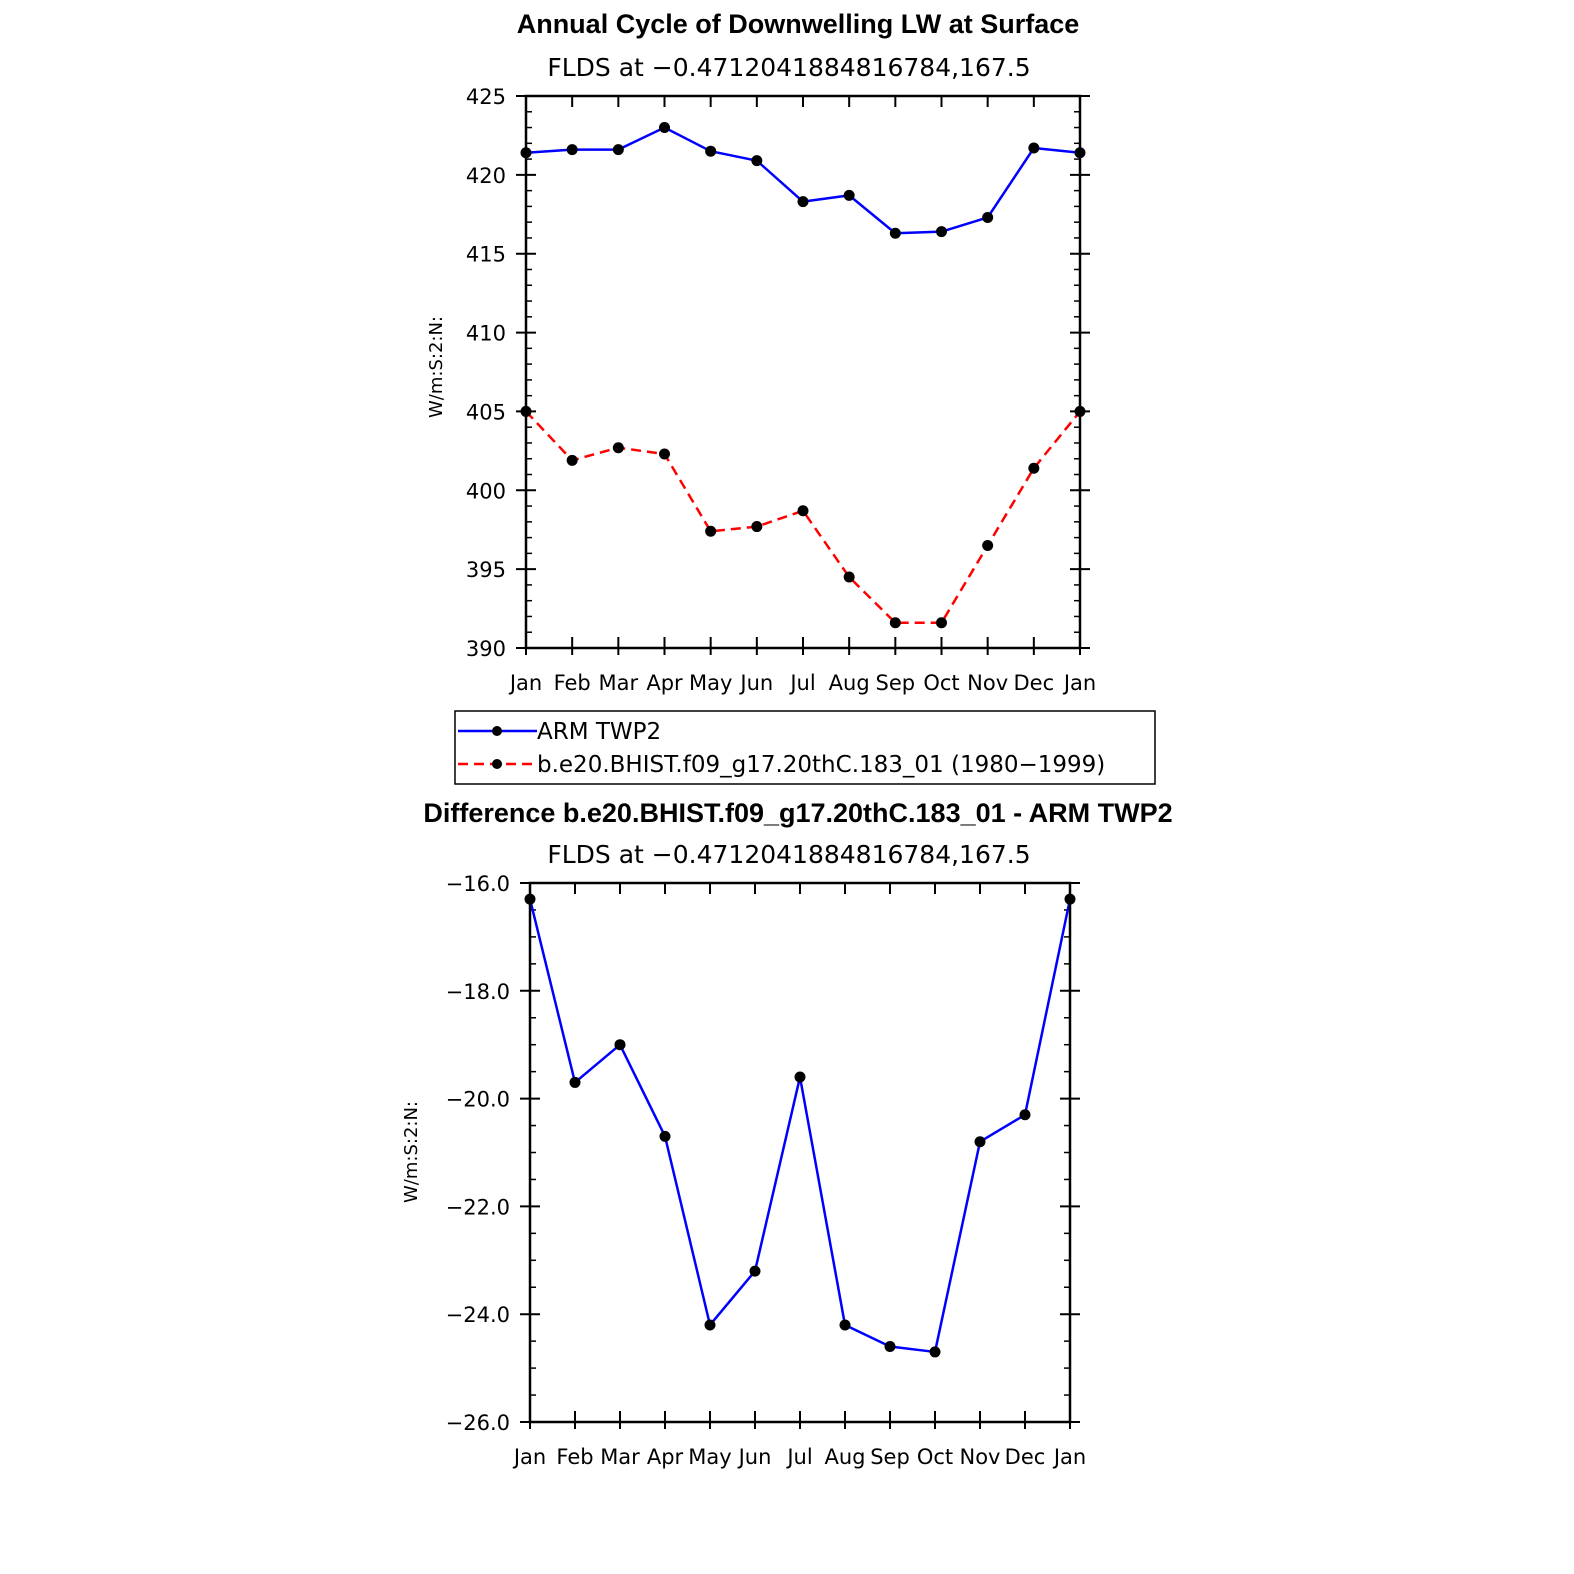 The image size is (1574, 1574). What do you see at coordinates (486, 97) in the screenshot?
I see `y-tick-label: 425` at bounding box center [486, 97].